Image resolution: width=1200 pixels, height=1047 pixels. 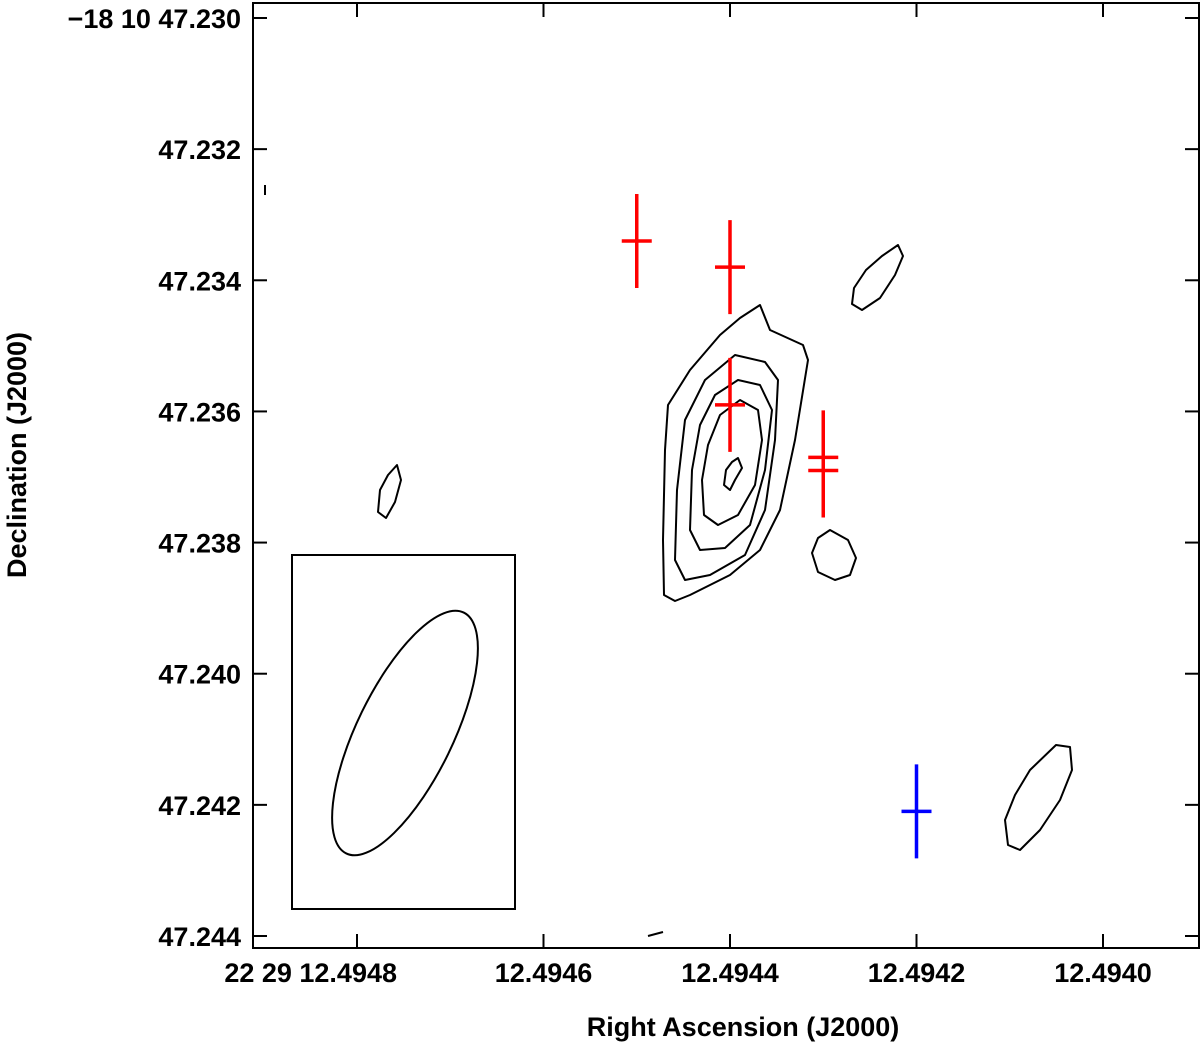 I want to click on y-tick-label: 47.244, so click(x=199, y=937).